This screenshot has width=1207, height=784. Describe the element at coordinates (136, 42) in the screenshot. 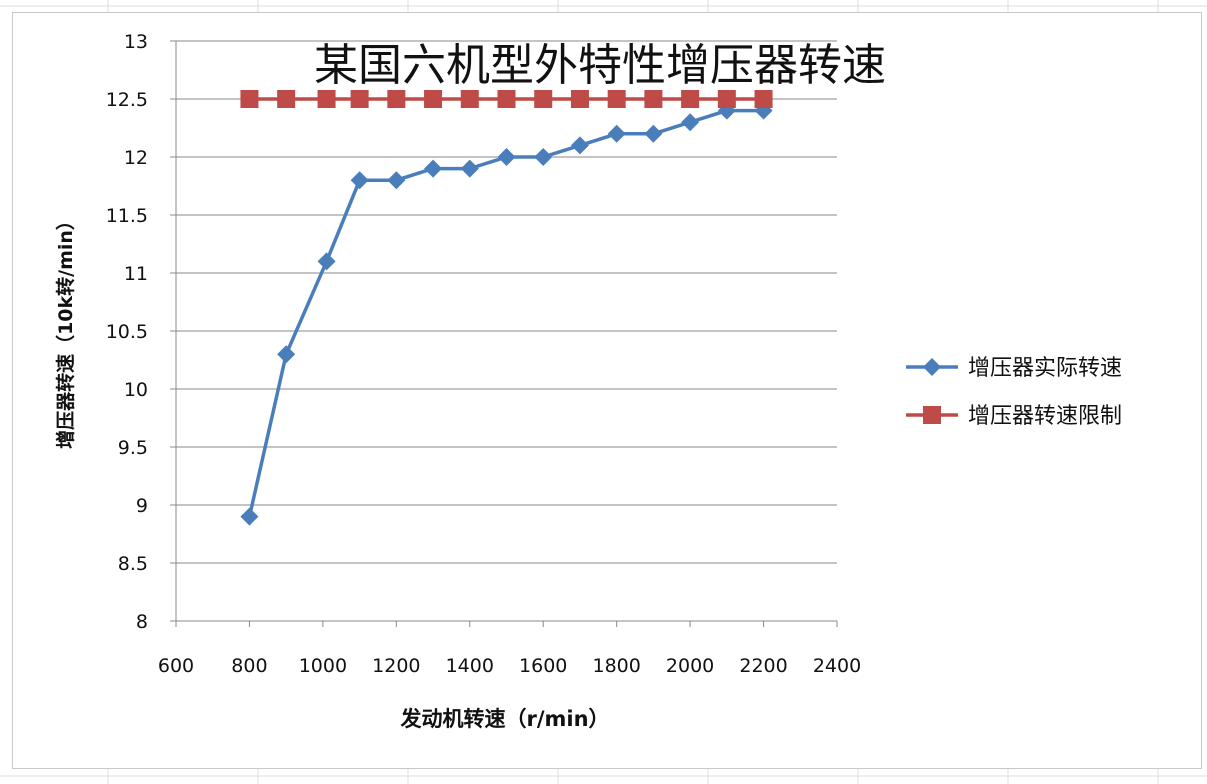

I see `y-tick-label: 13` at that location.